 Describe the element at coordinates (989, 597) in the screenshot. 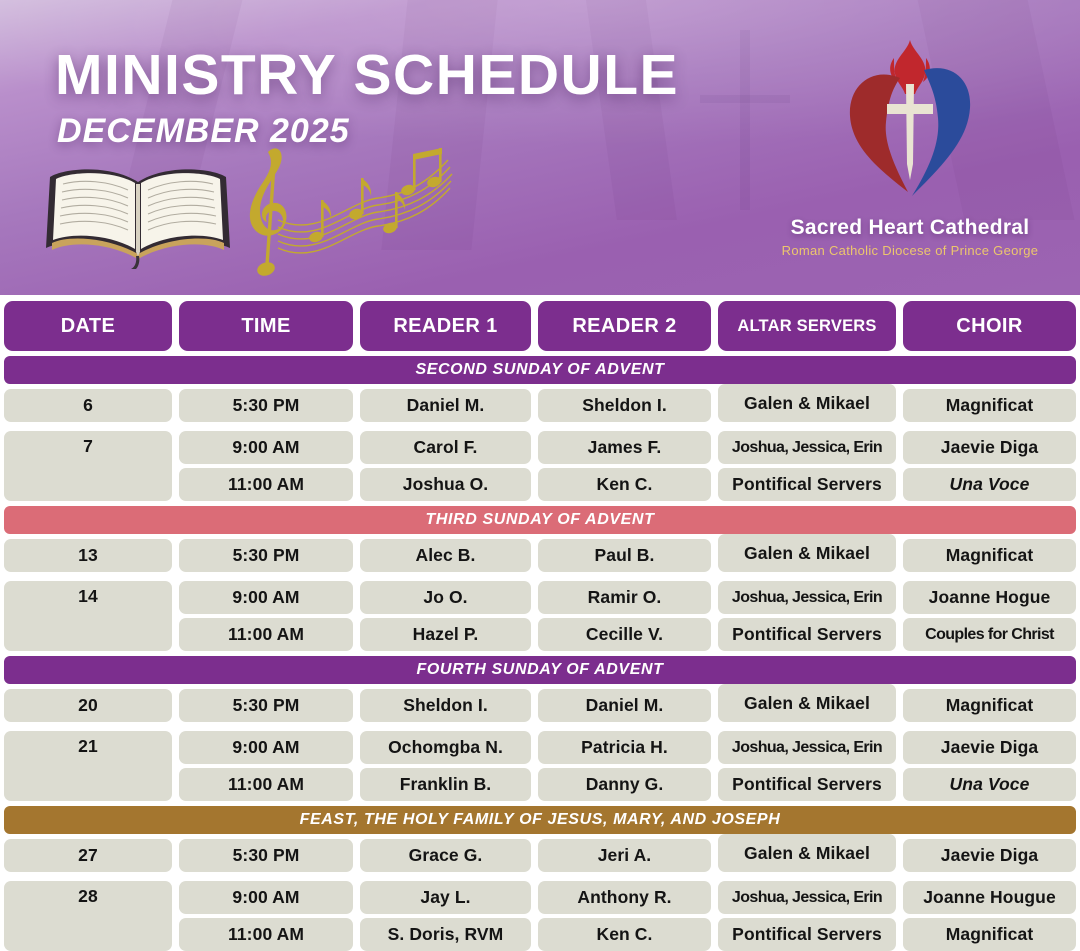

I see `cell-choir: Joanne Hogue` at that location.